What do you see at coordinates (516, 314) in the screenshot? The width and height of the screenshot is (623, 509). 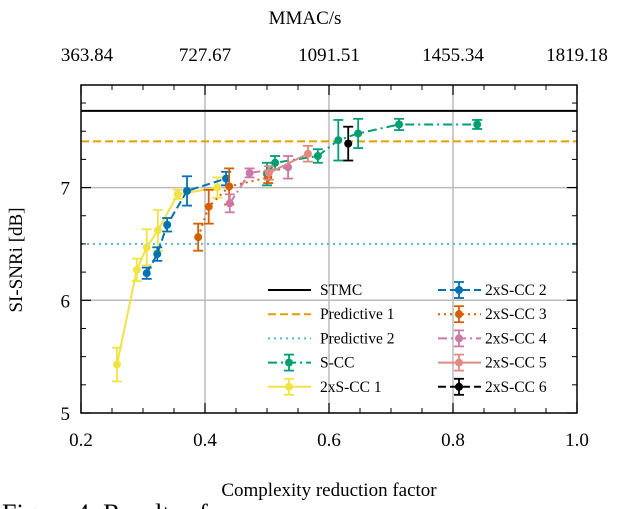 I see `legend-label: 2xS-CC 3` at bounding box center [516, 314].